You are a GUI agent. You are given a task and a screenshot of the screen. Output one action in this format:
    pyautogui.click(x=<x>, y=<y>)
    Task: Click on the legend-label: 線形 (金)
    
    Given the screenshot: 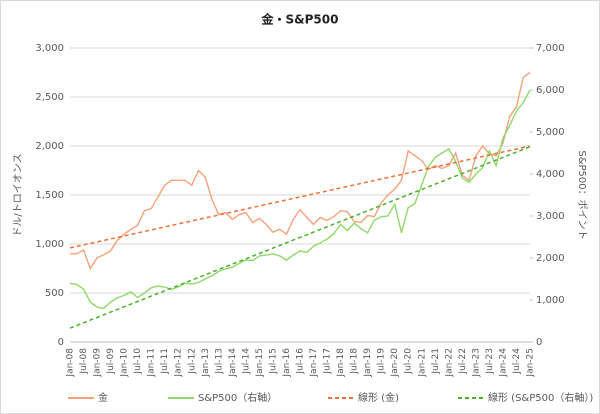 What is the action you would take?
    pyautogui.click(x=378, y=397)
    